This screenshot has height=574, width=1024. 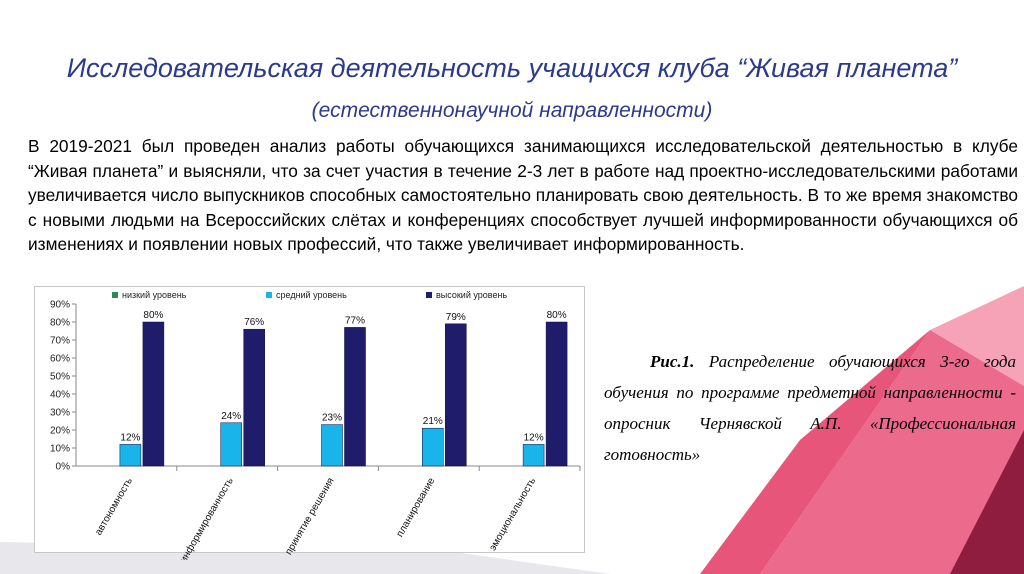 I want to click on y-tick-label: 20%, so click(x=60, y=431).